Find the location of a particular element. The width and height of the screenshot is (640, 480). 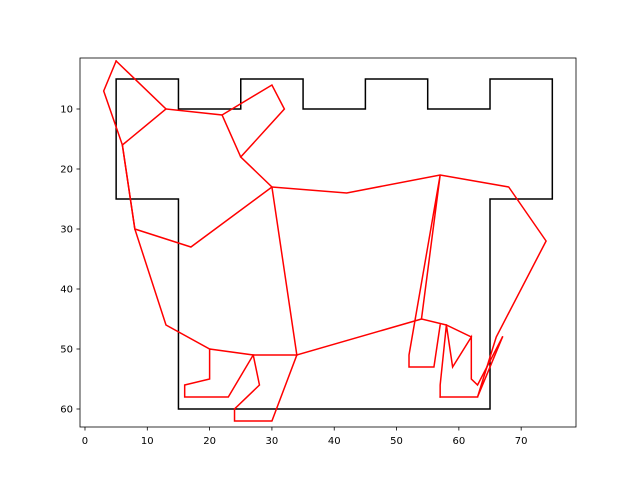

y-tick-label: 20 is located at coordinates (66, 170).